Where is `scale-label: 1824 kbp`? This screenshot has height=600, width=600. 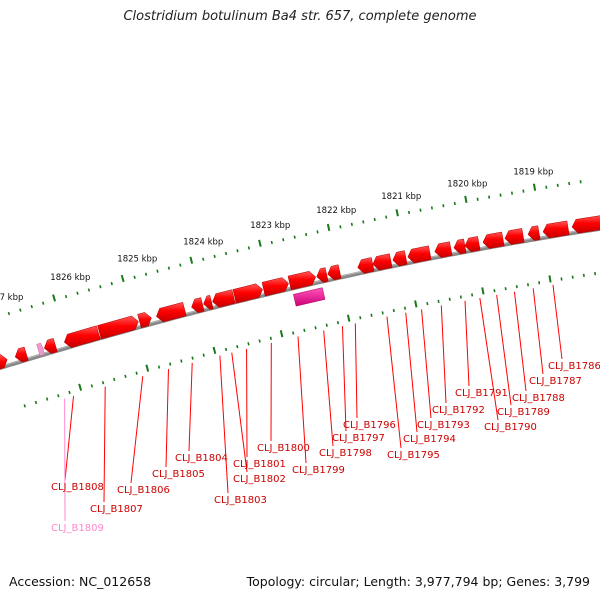
scale-label: 1824 kbp is located at coordinates (203, 242).